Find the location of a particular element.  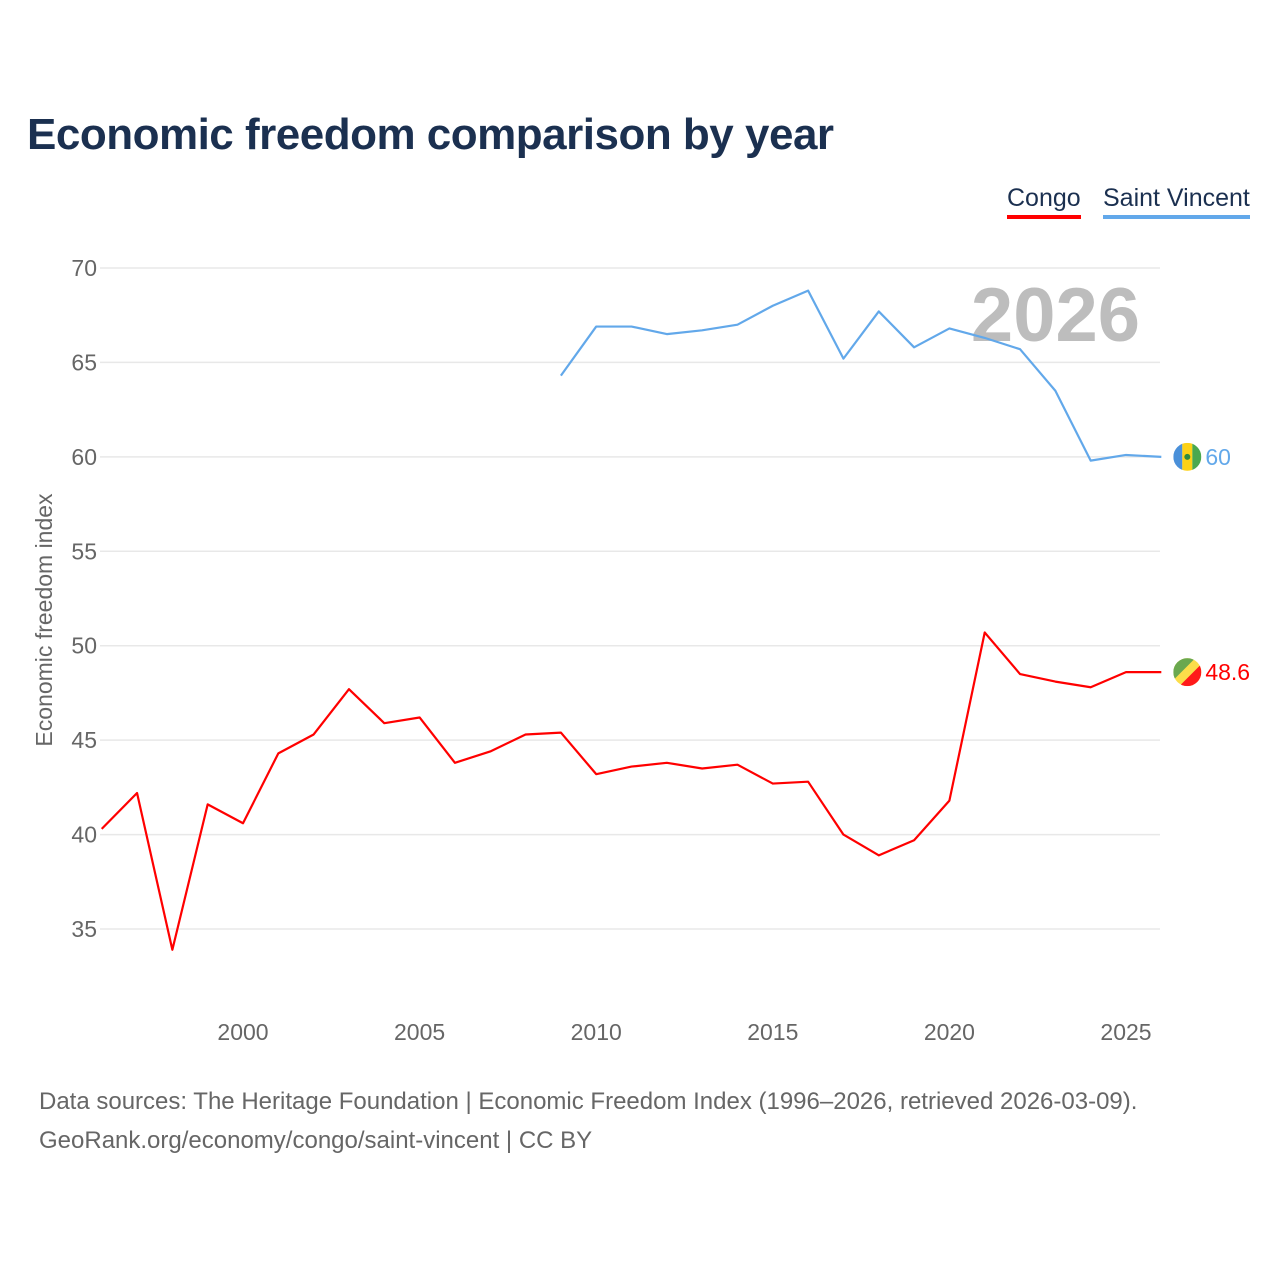

x-tick-label: 2015 is located at coordinates (772, 1032).